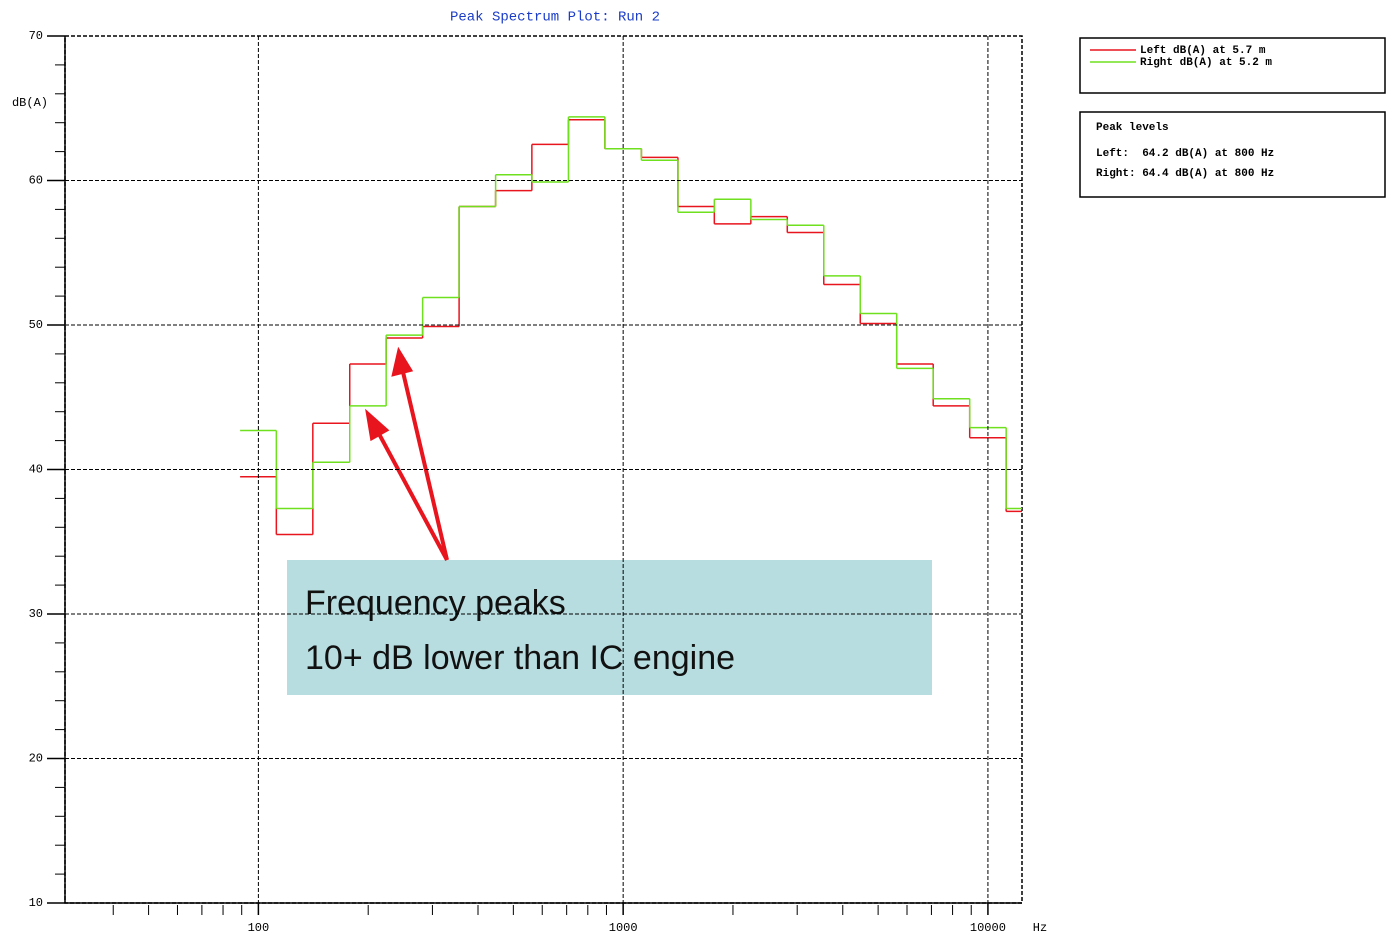 The width and height of the screenshot is (1386, 938). I want to click on y-axis-label: dB(A), so click(30, 103).